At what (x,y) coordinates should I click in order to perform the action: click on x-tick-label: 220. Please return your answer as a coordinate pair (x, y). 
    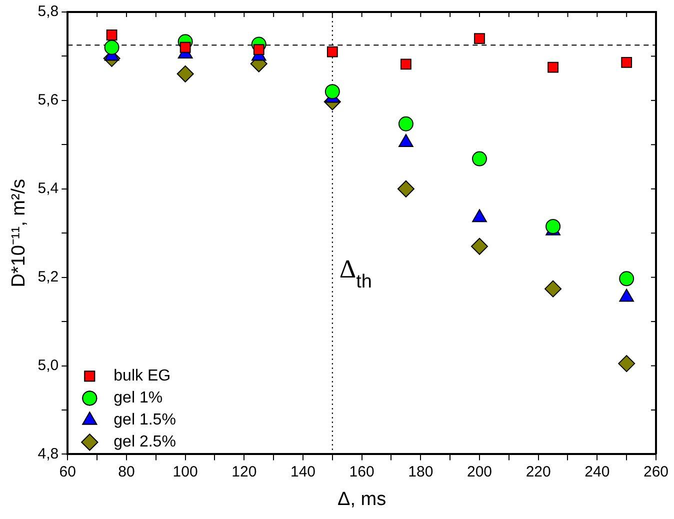
    Looking at the image, I should click on (538, 471).